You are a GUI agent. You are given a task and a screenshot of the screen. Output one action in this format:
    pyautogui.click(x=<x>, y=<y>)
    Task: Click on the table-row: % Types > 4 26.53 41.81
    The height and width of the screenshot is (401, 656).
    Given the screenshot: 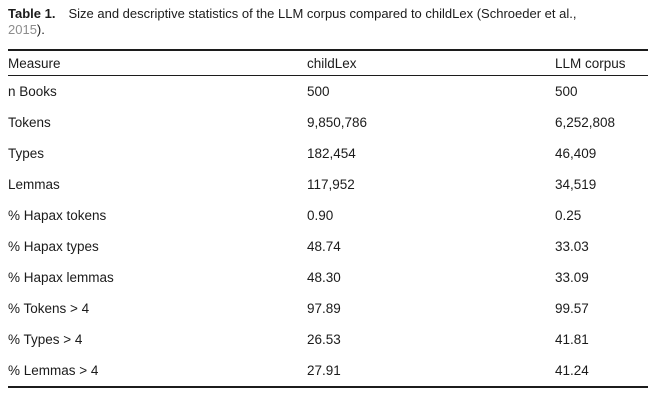 What is the action you would take?
    pyautogui.click(x=328, y=339)
    